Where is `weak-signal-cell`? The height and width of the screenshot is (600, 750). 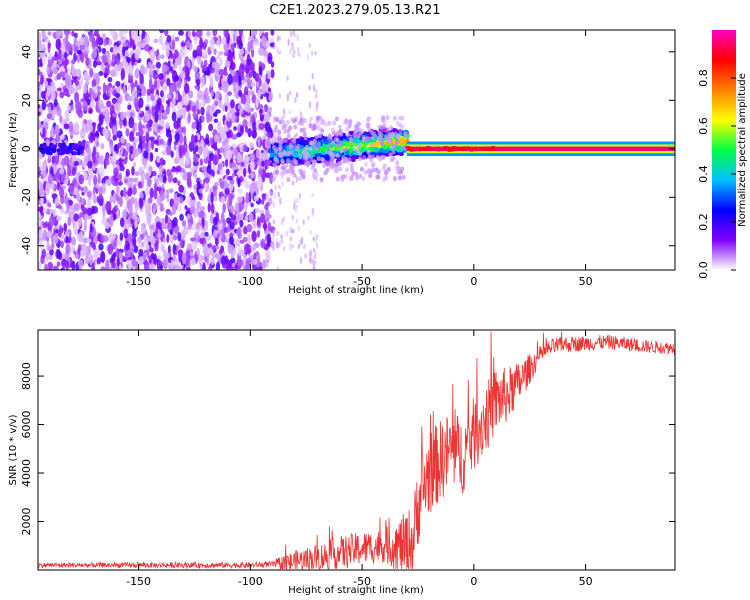 weak-signal-cell is located at coordinates (62, 147).